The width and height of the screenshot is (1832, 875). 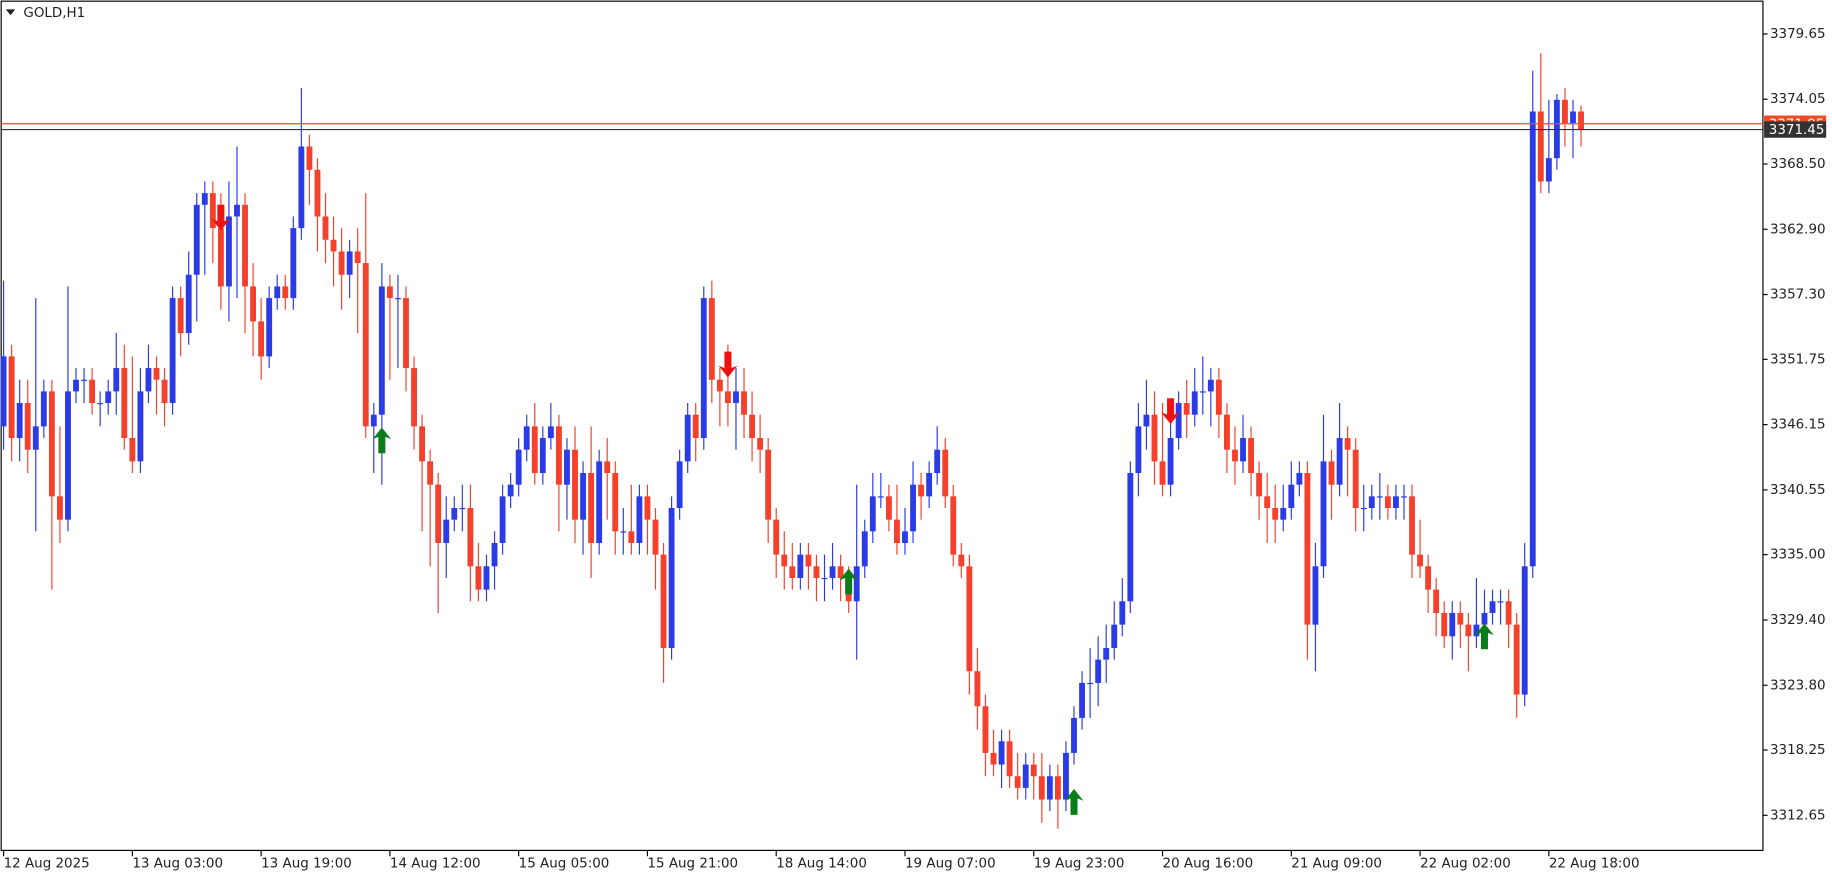 What do you see at coordinates (1798, 229) in the screenshot?
I see `y-tick-label: 3362.90` at bounding box center [1798, 229].